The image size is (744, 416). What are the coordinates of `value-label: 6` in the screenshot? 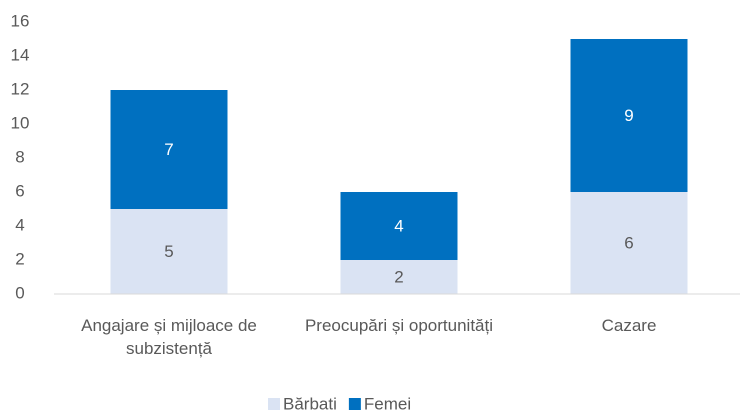 It's located at (628, 242).